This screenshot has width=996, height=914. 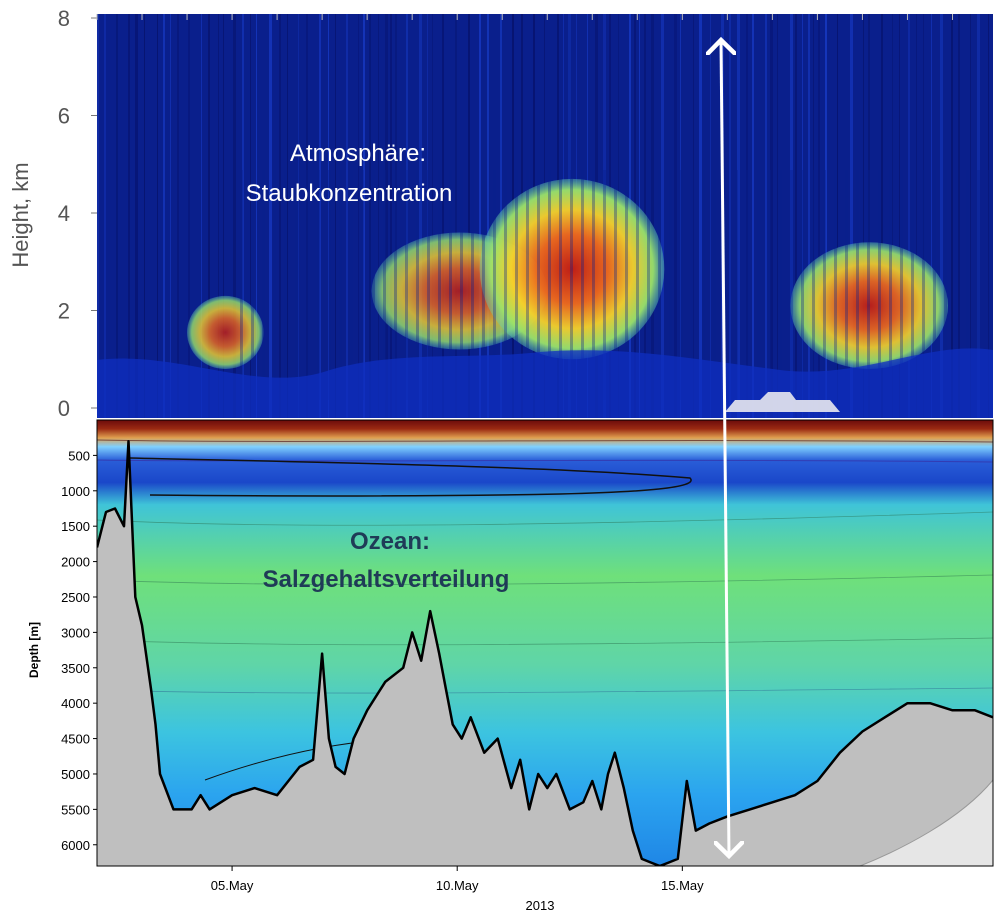 I want to click on height-tick-label: 2, so click(x=64, y=311).